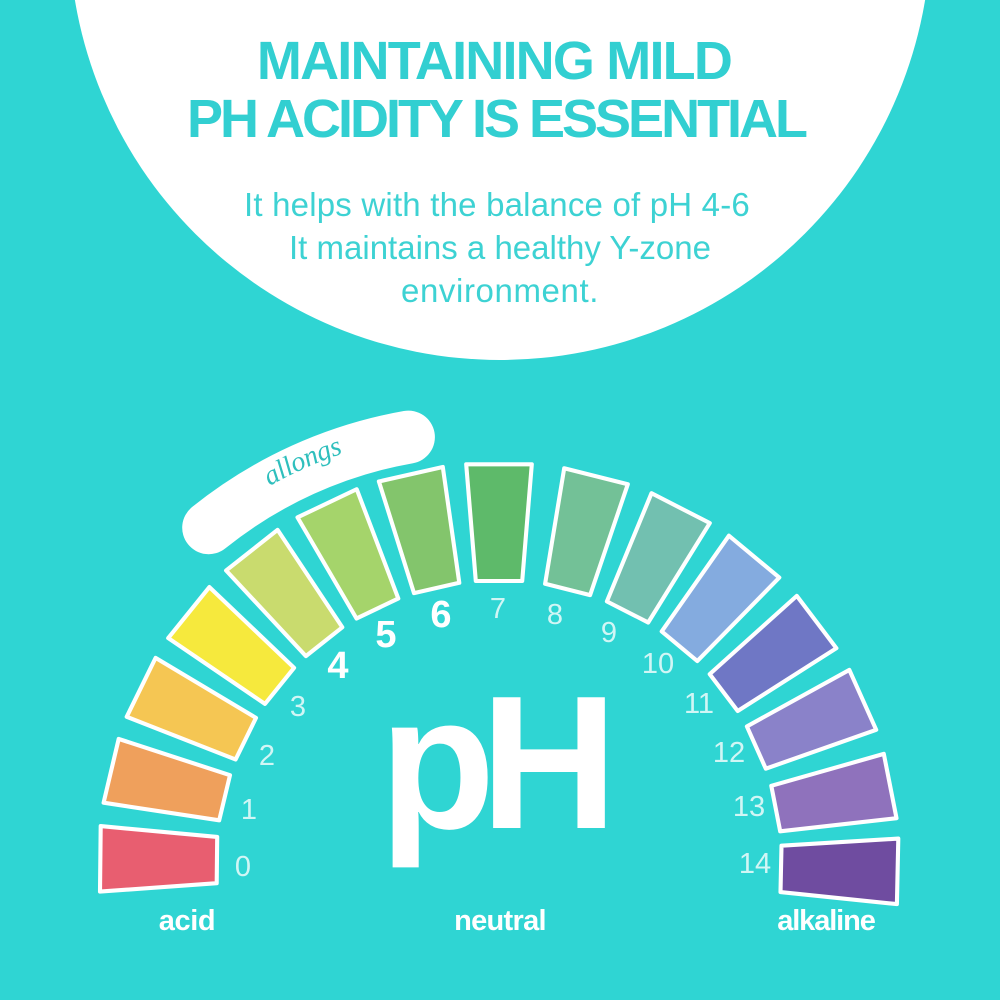 Image resolution: width=1000 pixels, height=1000 pixels. I want to click on svg-text: 8, so click(555, 615).